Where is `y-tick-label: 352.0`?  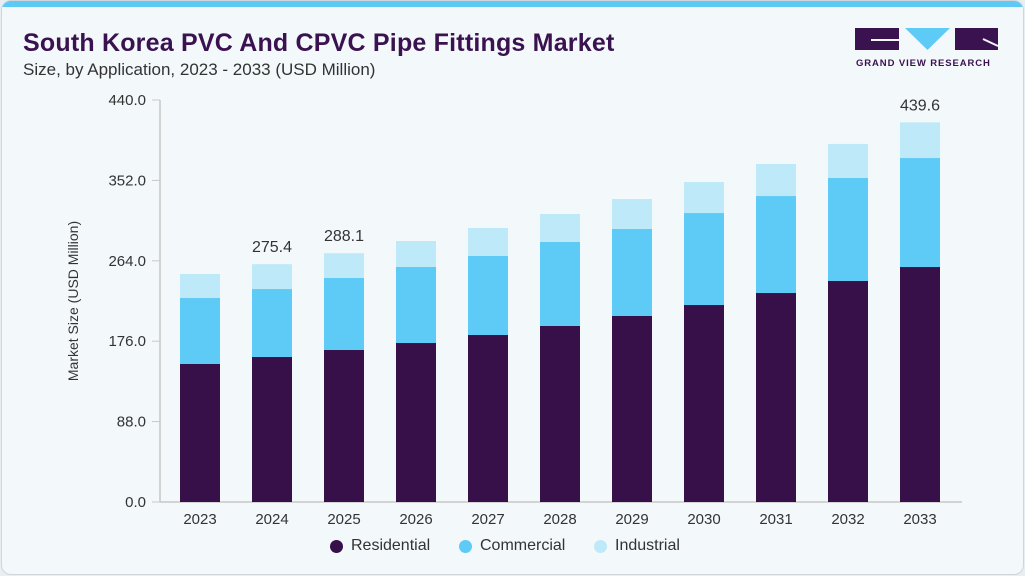
y-tick-label: 352.0 is located at coordinates (127, 180).